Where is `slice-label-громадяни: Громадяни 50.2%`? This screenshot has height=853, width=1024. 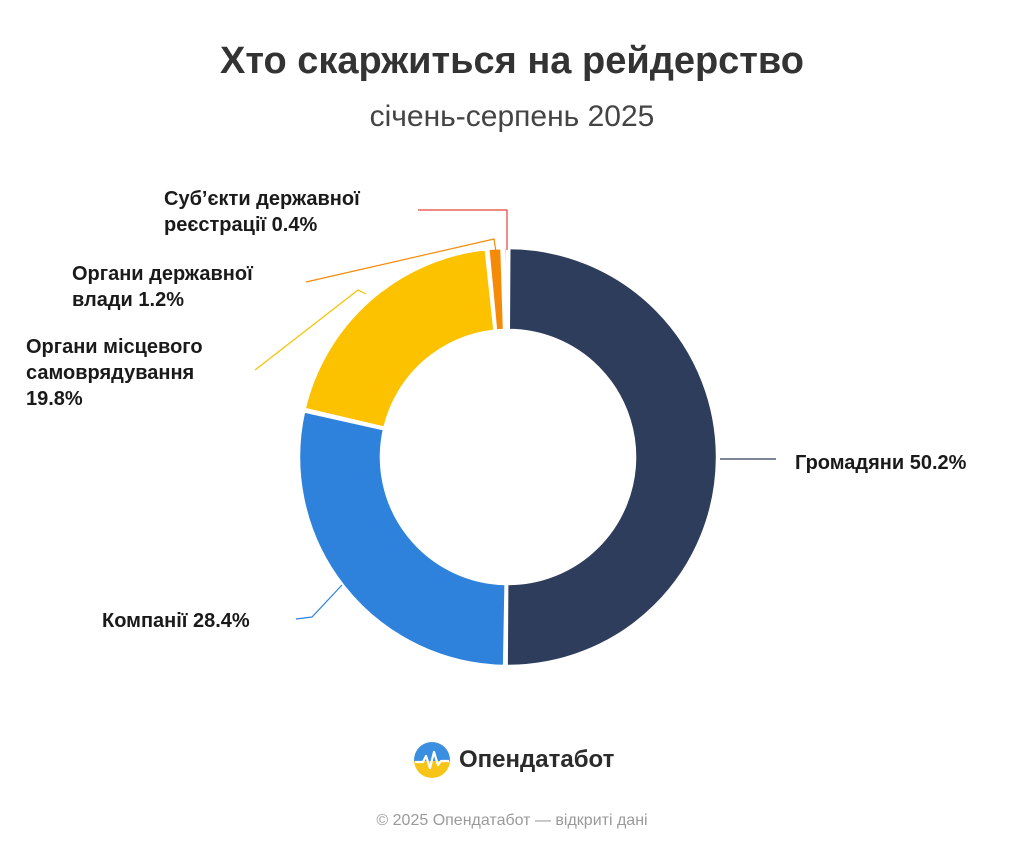 slice-label-громадяни: Громадяни 50.2% is located at coordinates (881, 463).